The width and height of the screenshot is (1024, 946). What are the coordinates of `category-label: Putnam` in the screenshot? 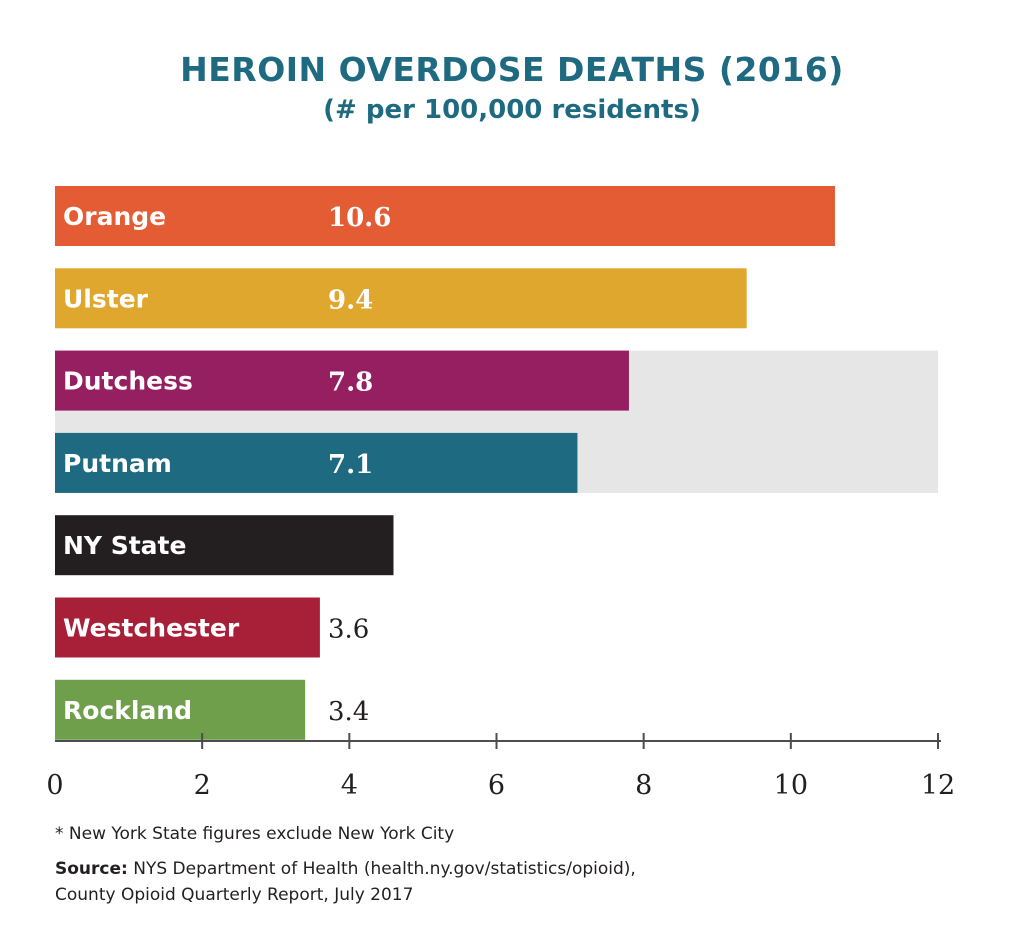 It's located at (117, 463).